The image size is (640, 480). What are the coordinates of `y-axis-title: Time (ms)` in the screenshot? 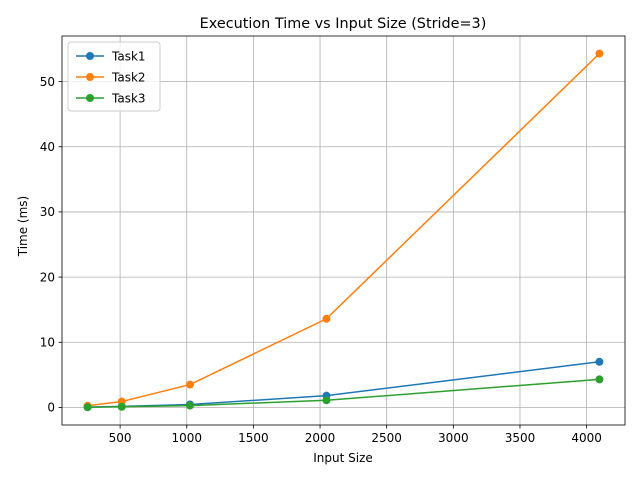 It's located at (23, 227).